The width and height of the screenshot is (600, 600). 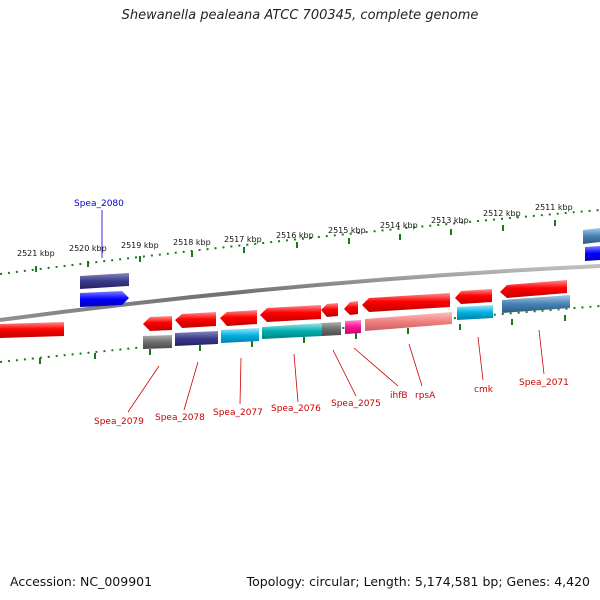 I want to click on outer-ruler, so click(x=300, y=242).